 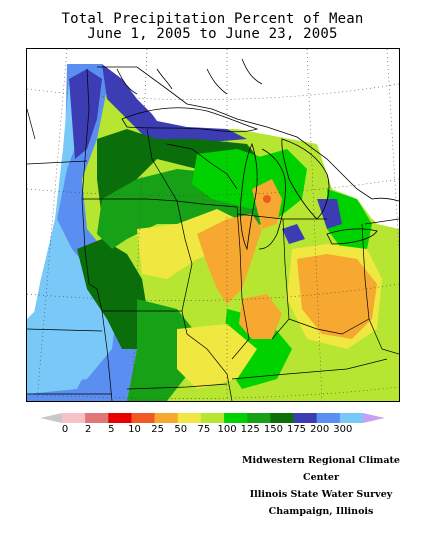 What do you see at coordinates (184, 256) in the screenshot?
I see `border-ia-il` at bounding box center [184, 256].